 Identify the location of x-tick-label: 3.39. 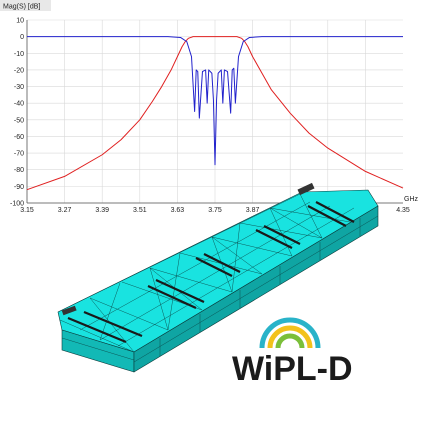
(102, 210).